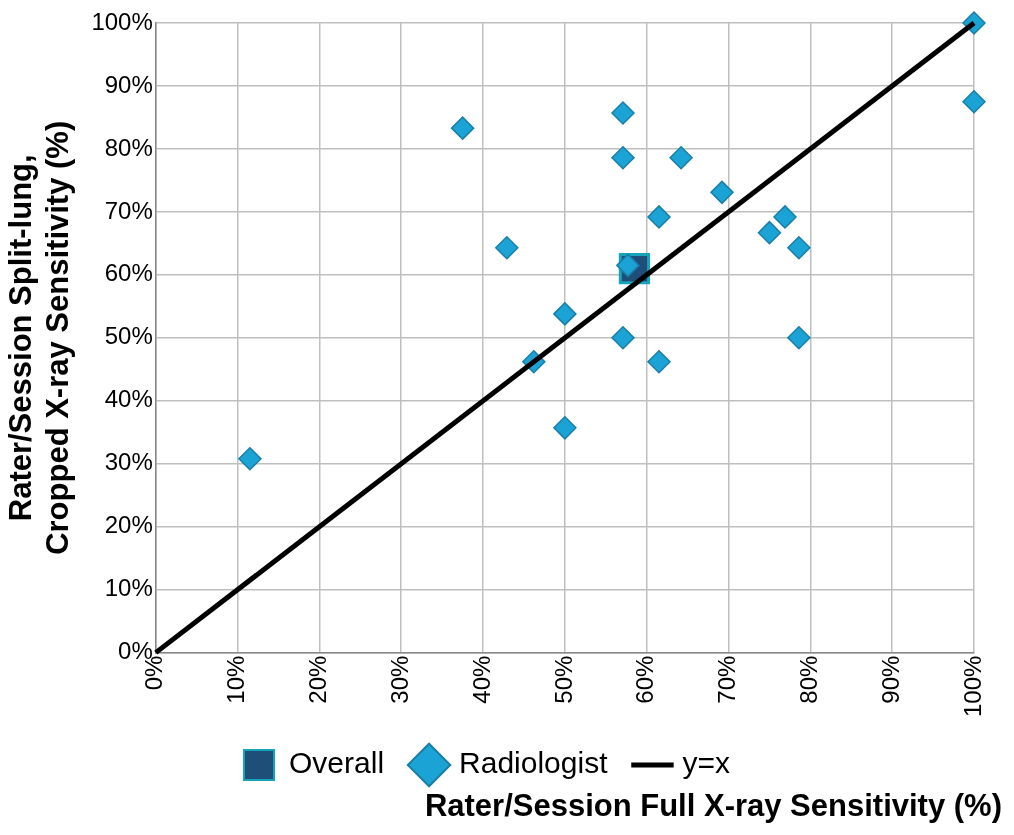  Describe the element at coordinates (39, 337) in the screenshot. I see `y-axis-title: Rater/Session Split-lung, Cropped X-ray Sensitivity (%)` at that location.